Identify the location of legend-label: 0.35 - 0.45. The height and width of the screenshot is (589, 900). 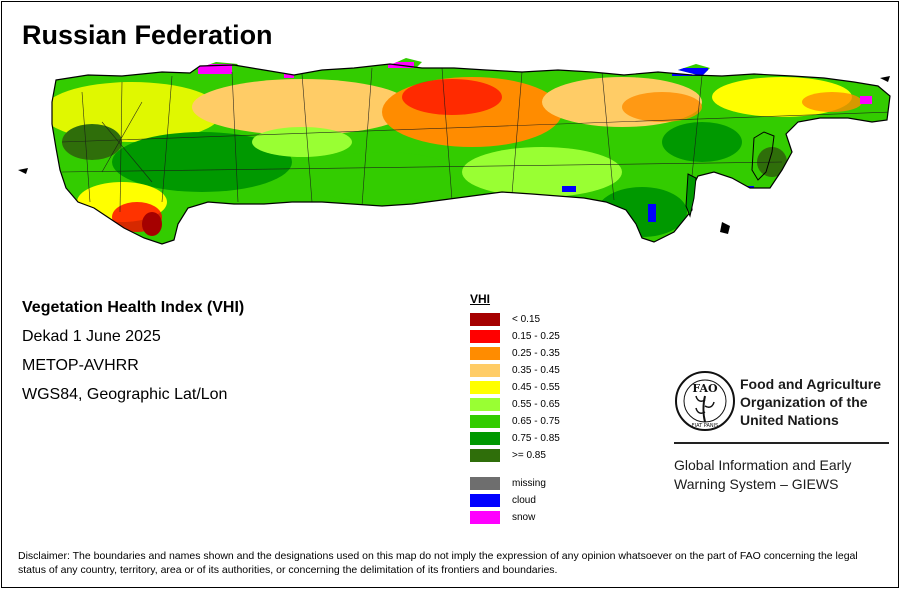
(536, 370).